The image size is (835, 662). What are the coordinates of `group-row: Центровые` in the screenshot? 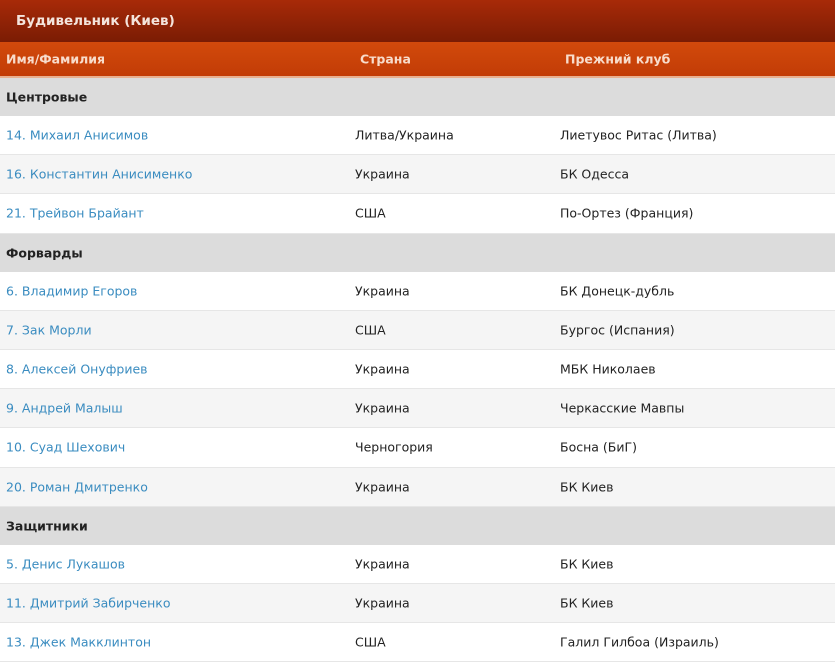 It's located at (417, 97).